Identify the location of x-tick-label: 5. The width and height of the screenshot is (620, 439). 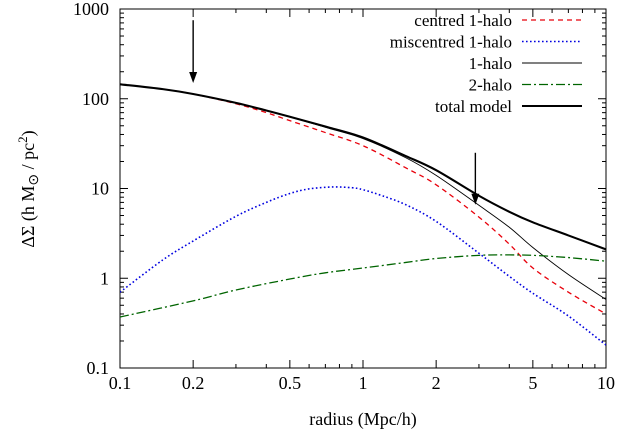
(532, 383).